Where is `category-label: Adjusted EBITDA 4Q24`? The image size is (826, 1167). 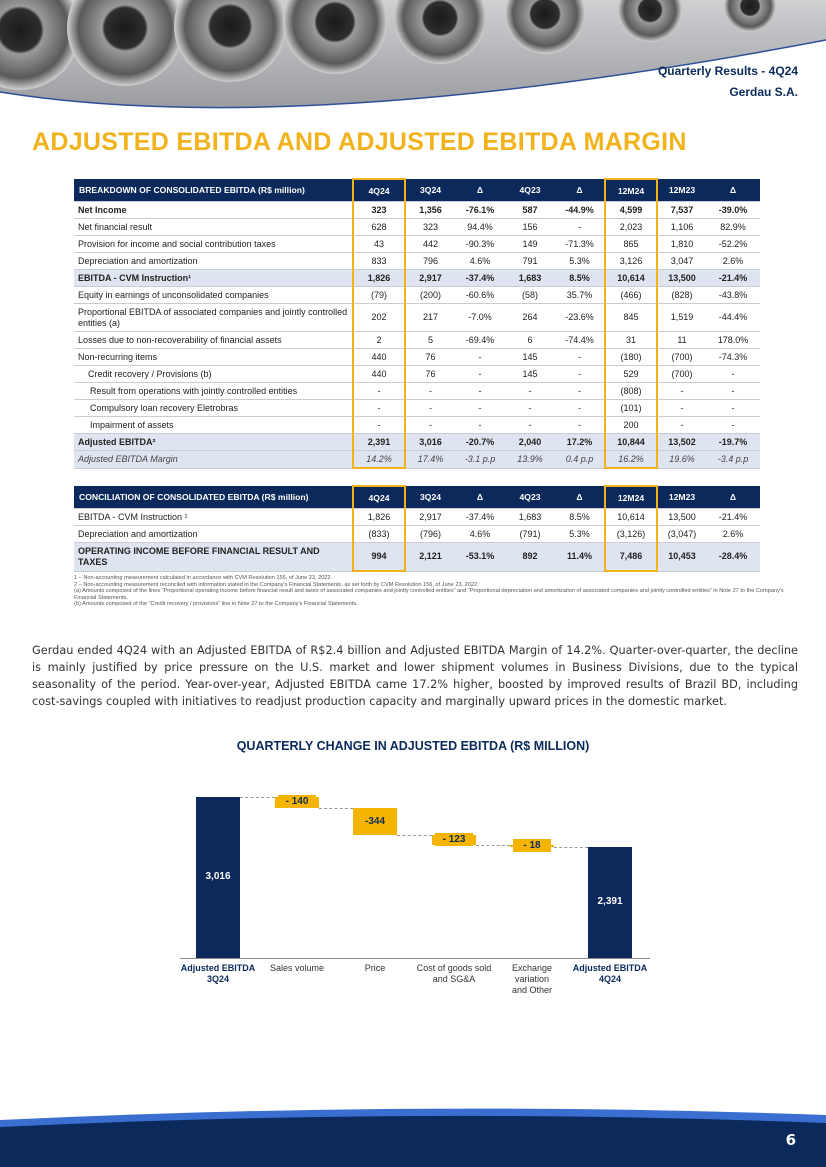 category-label: Adjusted EBITDA 4Q24 is located at coordinates (610, 973).